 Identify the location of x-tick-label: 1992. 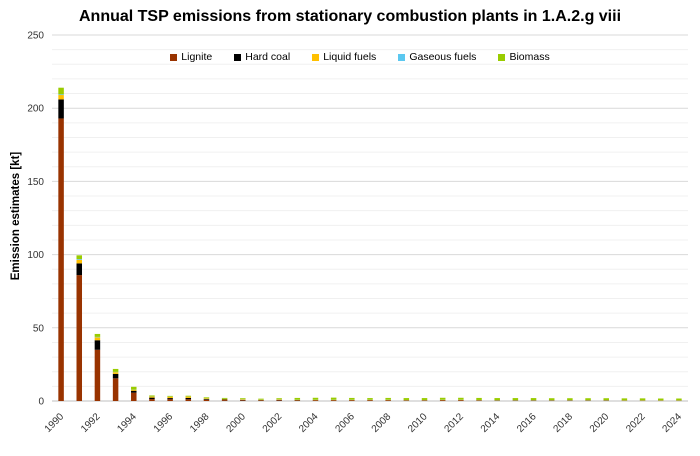
(91, 423).